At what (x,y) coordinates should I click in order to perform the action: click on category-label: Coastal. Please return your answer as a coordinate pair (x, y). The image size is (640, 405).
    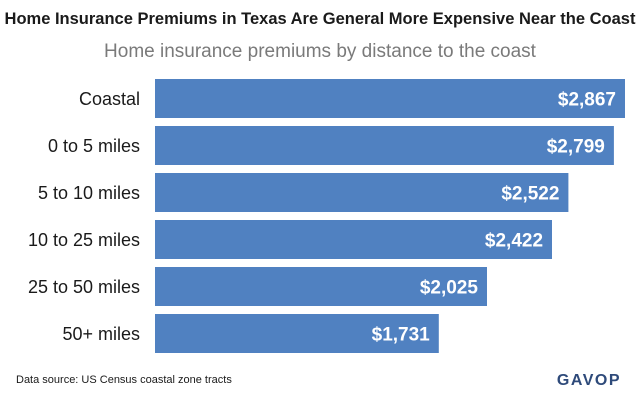
    Looking at the image, I should click on (109, 99).